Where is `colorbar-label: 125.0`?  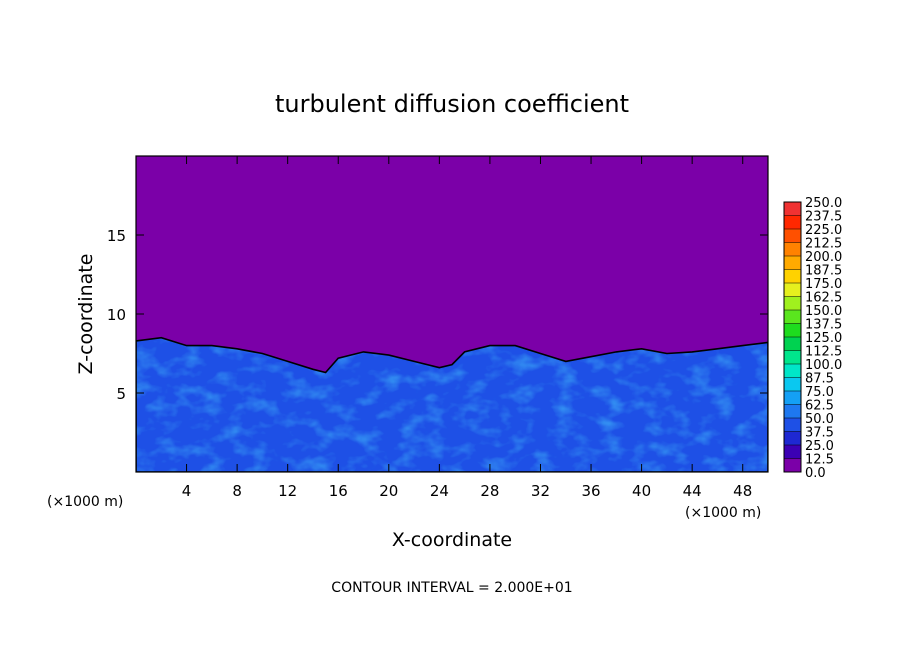
colorbar-label: 125.0 is located at coordinates (823, 338).